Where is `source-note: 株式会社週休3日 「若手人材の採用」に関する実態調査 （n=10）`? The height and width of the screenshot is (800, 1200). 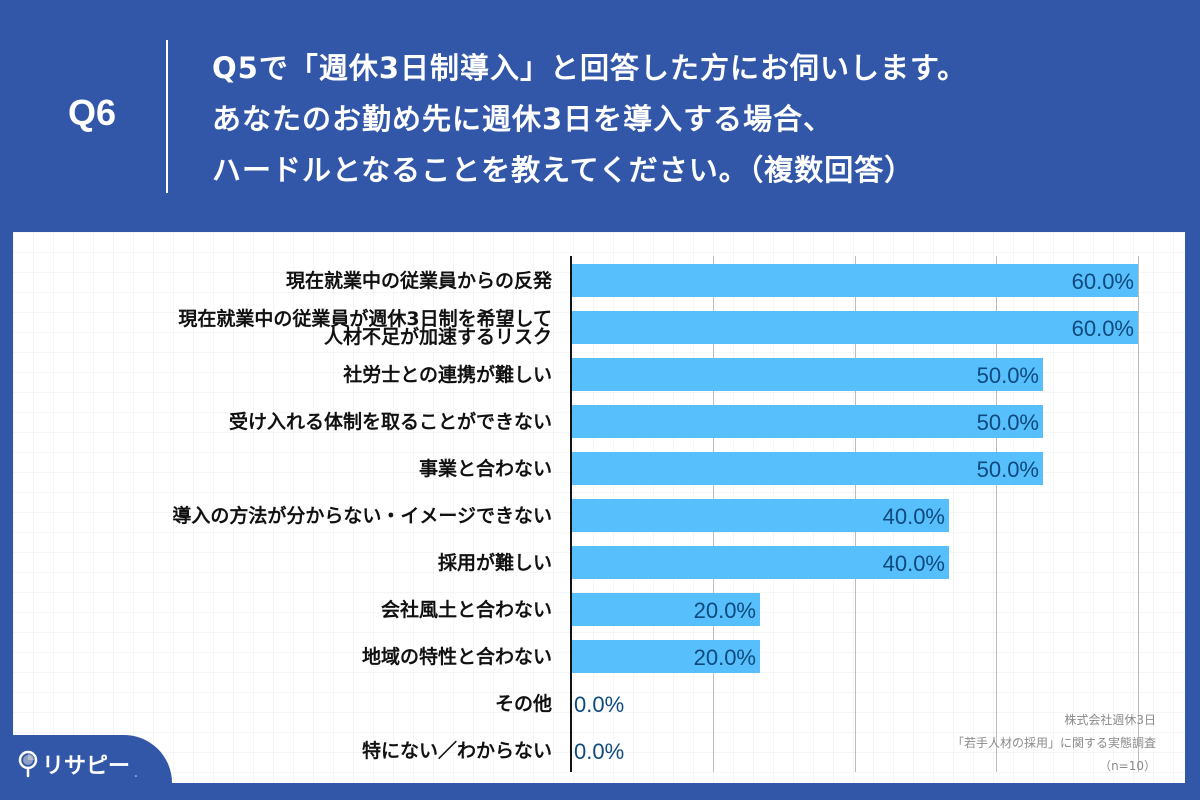 source-note: 株式会社週休3日 「若手人材の採用」に関する実態調査 （n=10） is located at coordinates (1054, 743).